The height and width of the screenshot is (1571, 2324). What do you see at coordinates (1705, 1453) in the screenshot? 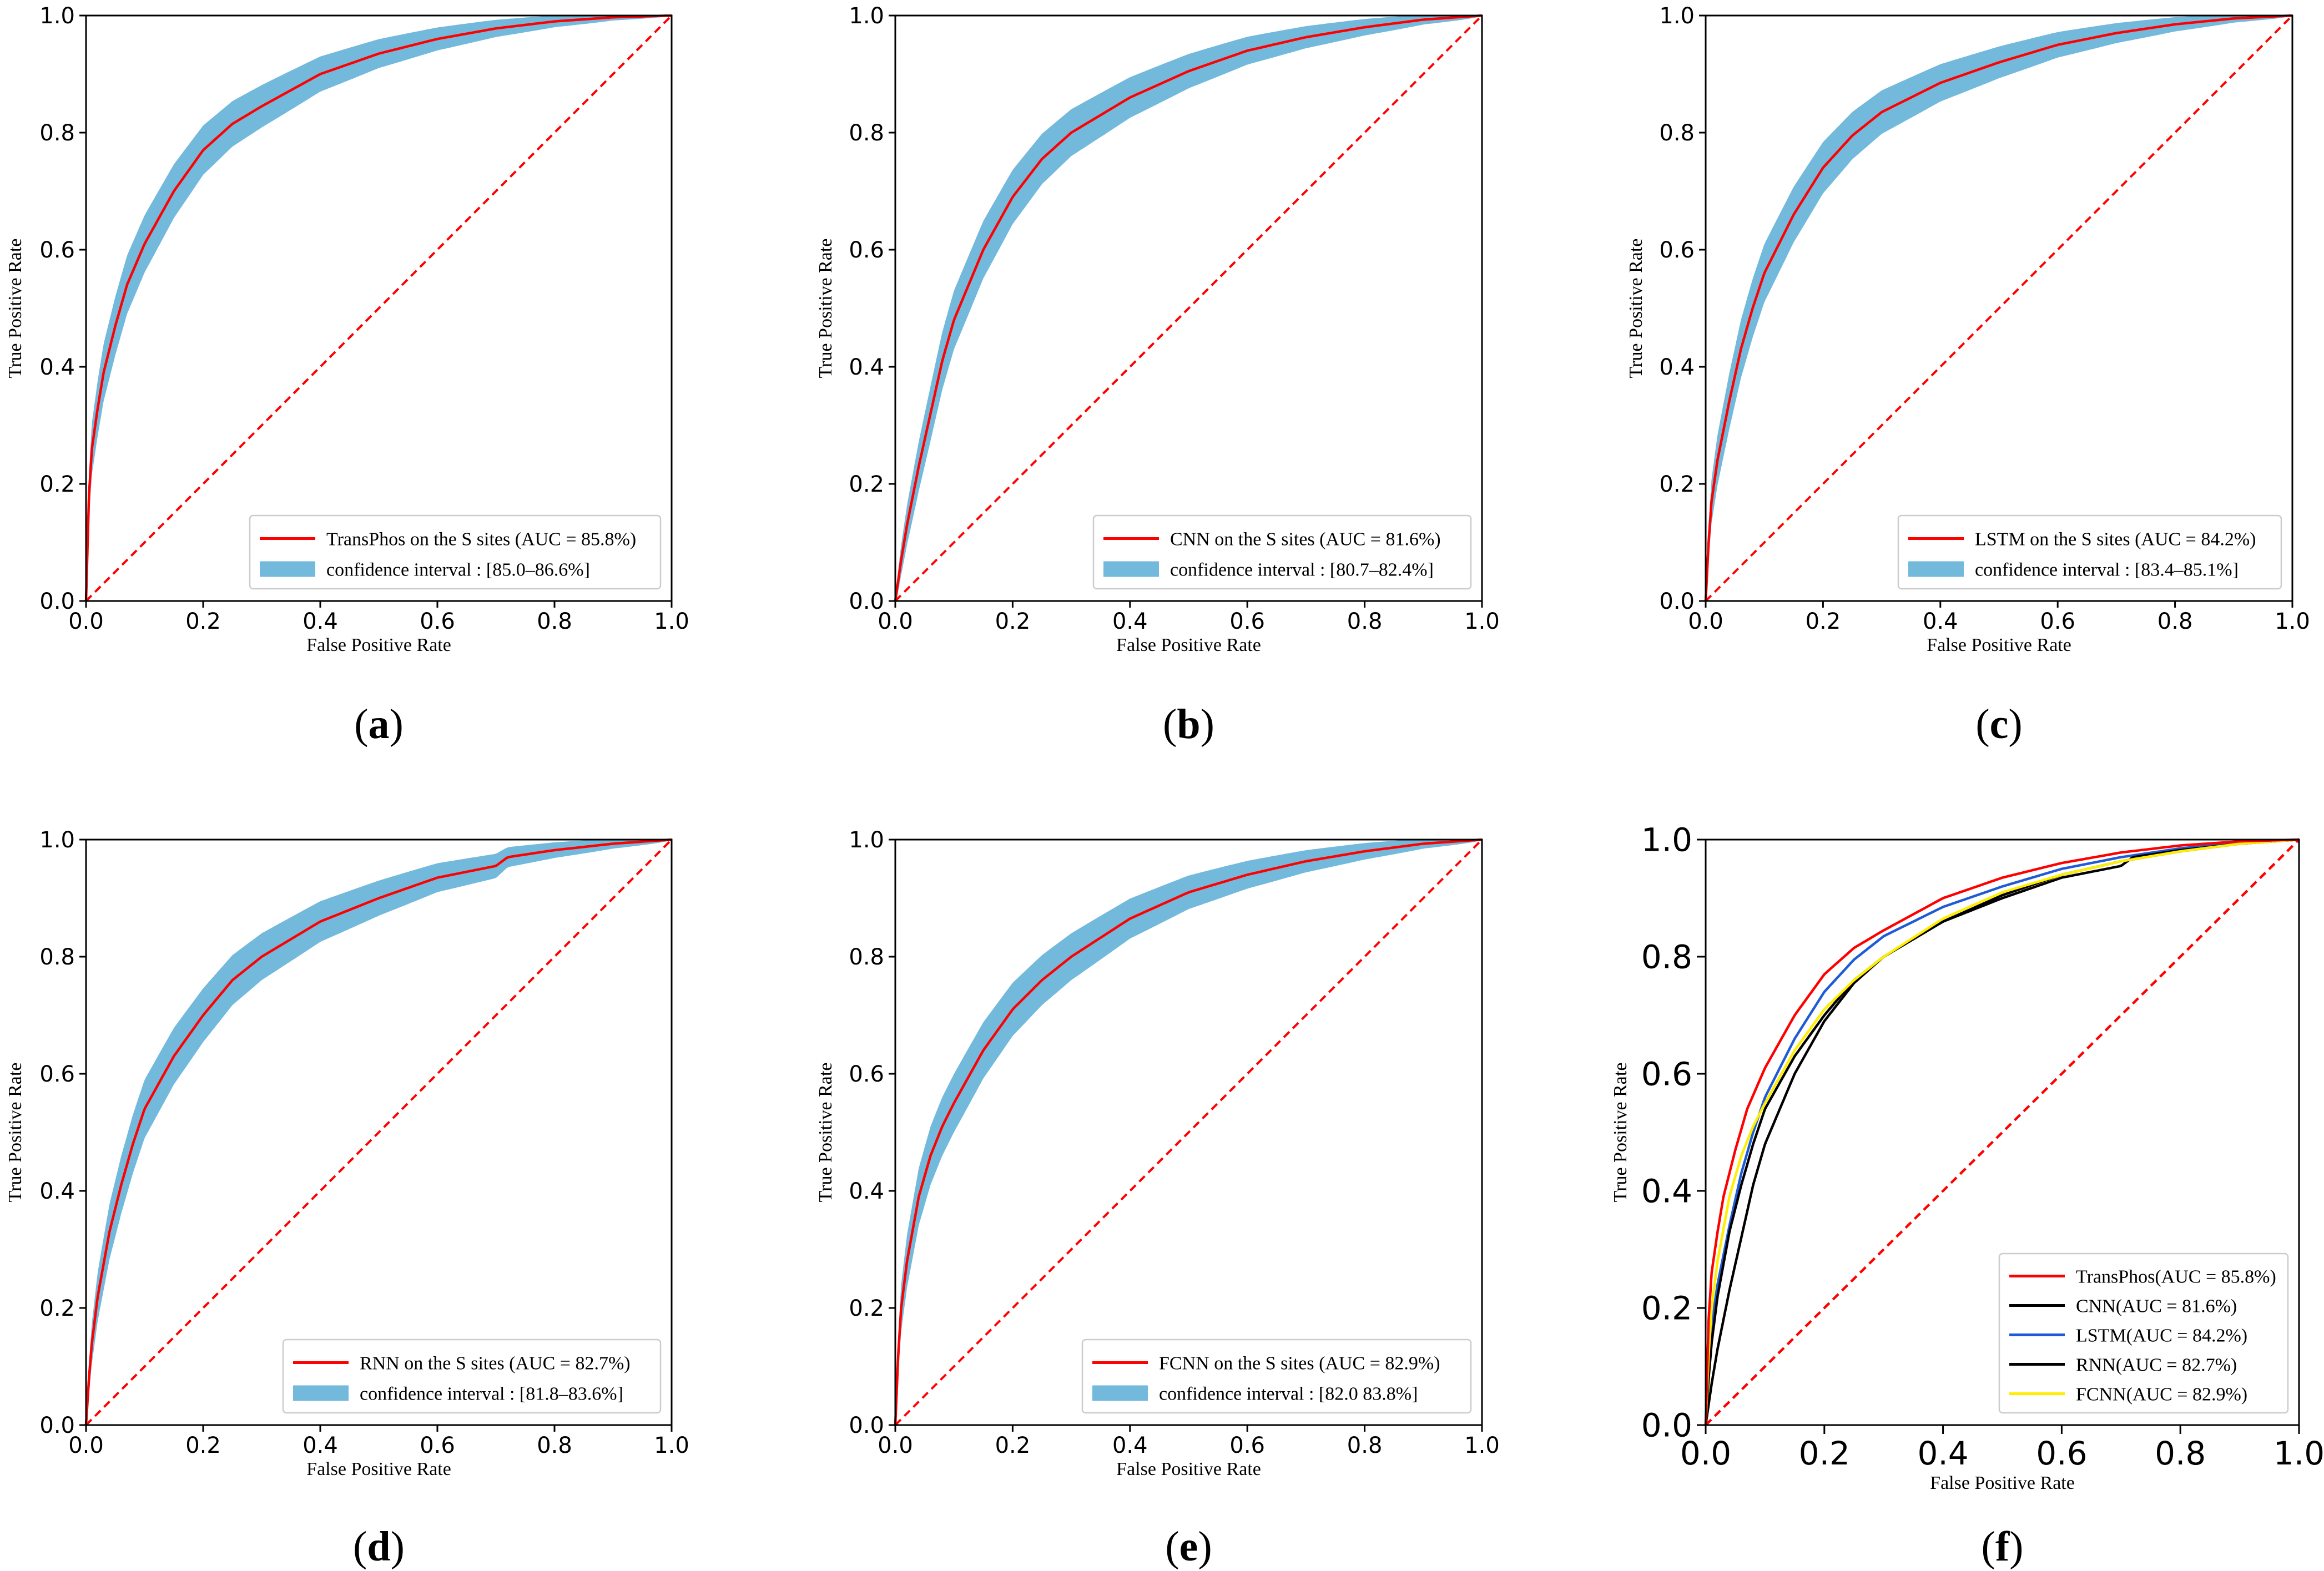
I see `x-tick-label-f: 0.0` at bounding box center [1705, 1453].